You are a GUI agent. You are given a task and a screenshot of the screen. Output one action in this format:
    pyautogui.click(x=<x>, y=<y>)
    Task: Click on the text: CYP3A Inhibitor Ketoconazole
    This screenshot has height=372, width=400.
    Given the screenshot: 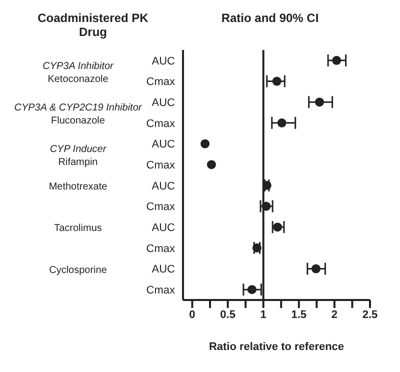 What is the action you would take?
    pyautogui.click(x=78, y=72)
    